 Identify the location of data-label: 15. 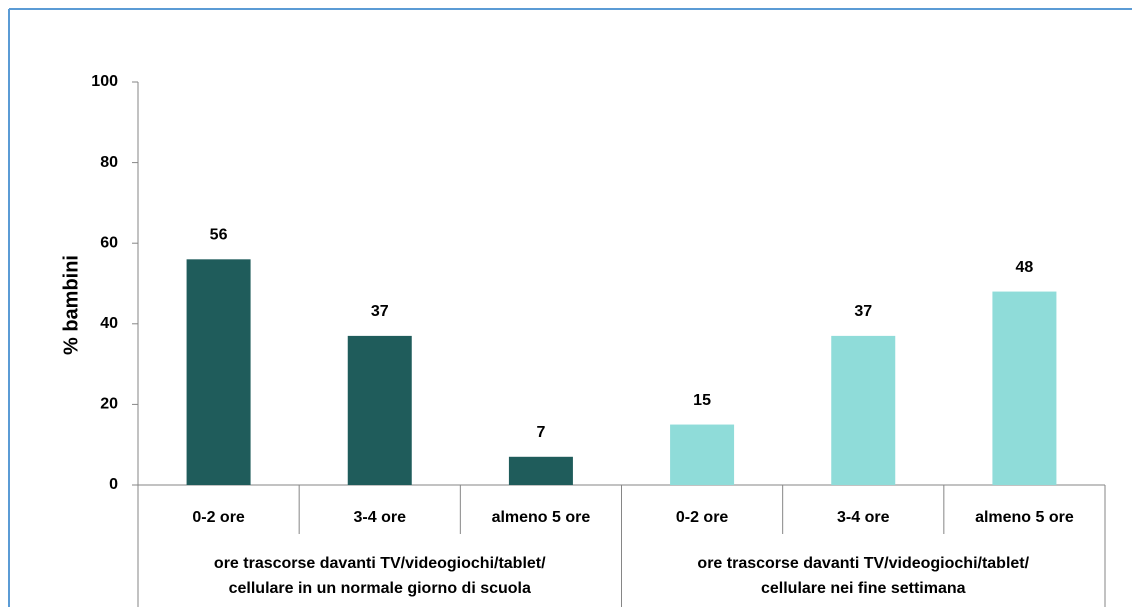
(702, 400).